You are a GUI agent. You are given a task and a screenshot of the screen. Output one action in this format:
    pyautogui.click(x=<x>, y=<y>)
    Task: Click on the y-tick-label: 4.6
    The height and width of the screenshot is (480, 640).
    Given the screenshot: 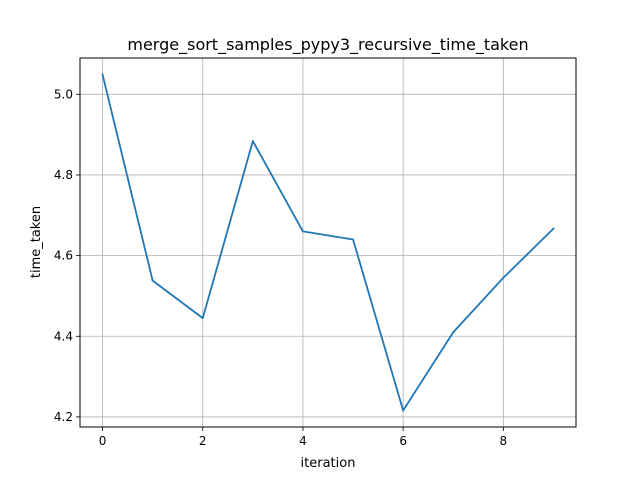 What is the action you would take?
    pyautogui.click(x=63, y=256)
    